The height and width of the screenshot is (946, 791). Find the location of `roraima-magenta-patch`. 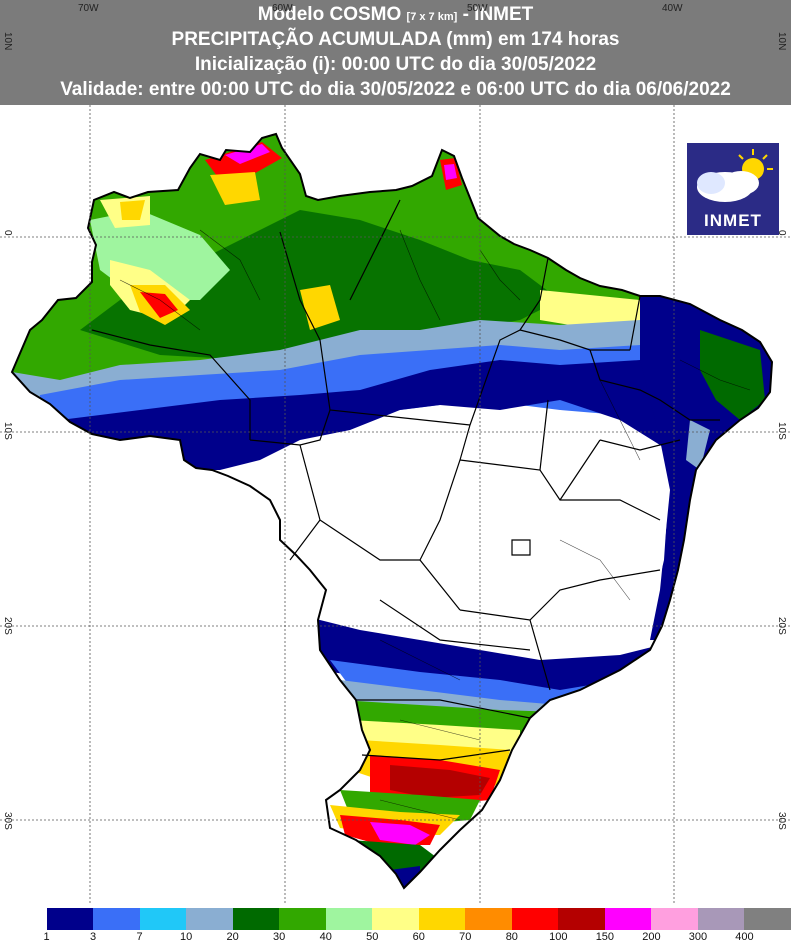

roraima-magenta-patch is located at coordinates (247, 154).